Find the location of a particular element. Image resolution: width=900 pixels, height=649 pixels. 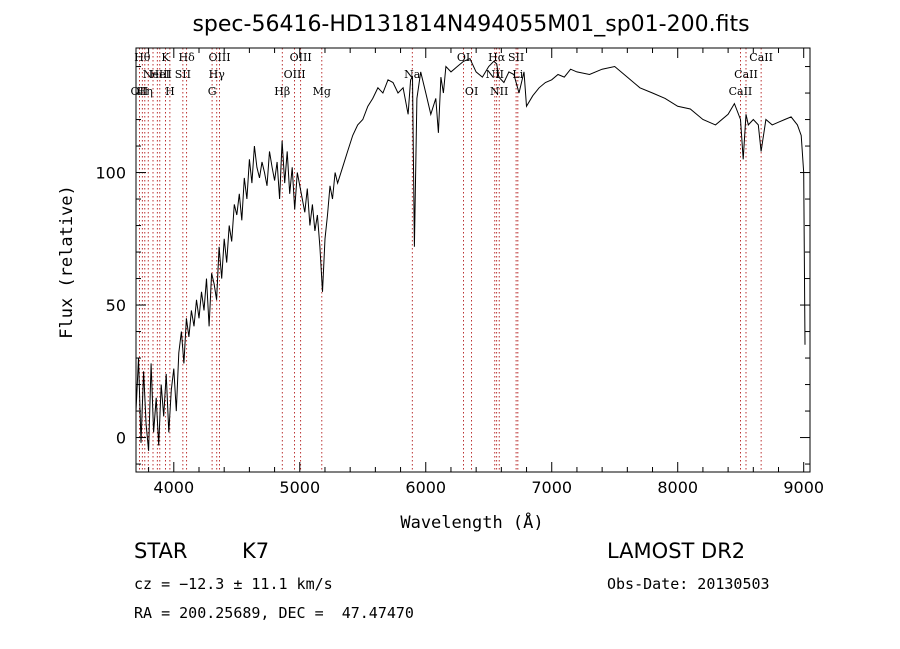

line-label-23-0: NII is located at coordinates (499, 91).